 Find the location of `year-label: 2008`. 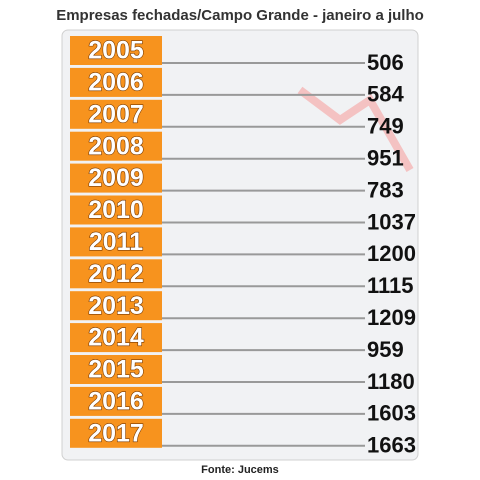

year-label: 2008 is located at coordinates (116, 146).